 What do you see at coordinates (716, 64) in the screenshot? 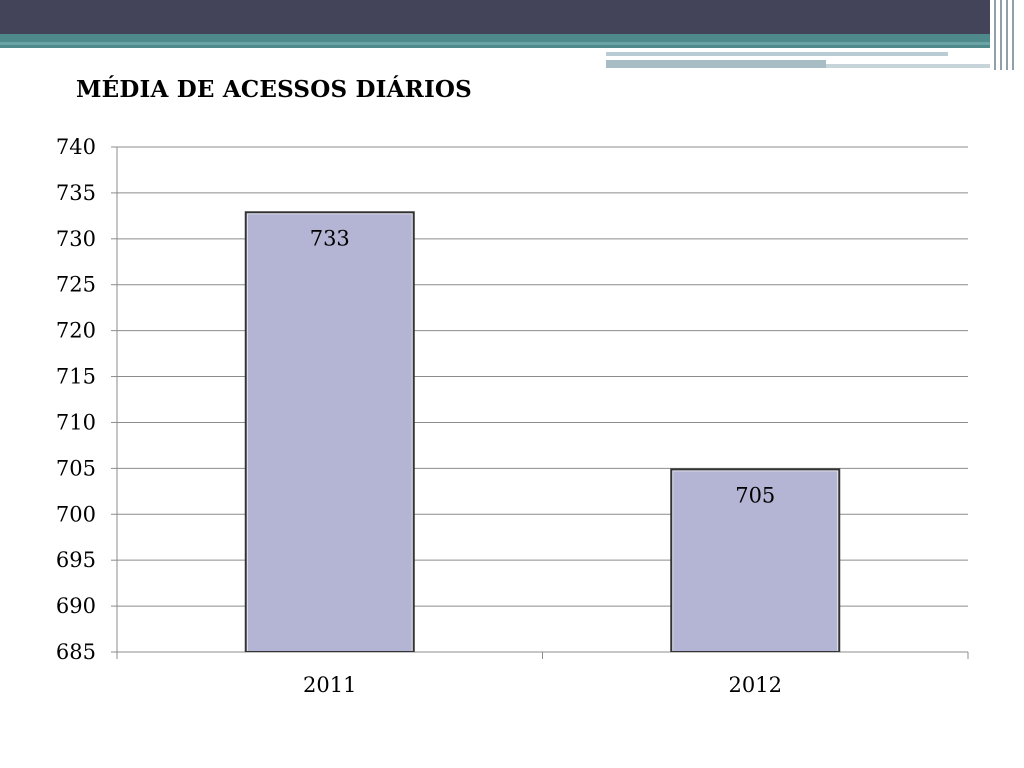
I see `header-strip-bar` at bounding box center [716, 64].